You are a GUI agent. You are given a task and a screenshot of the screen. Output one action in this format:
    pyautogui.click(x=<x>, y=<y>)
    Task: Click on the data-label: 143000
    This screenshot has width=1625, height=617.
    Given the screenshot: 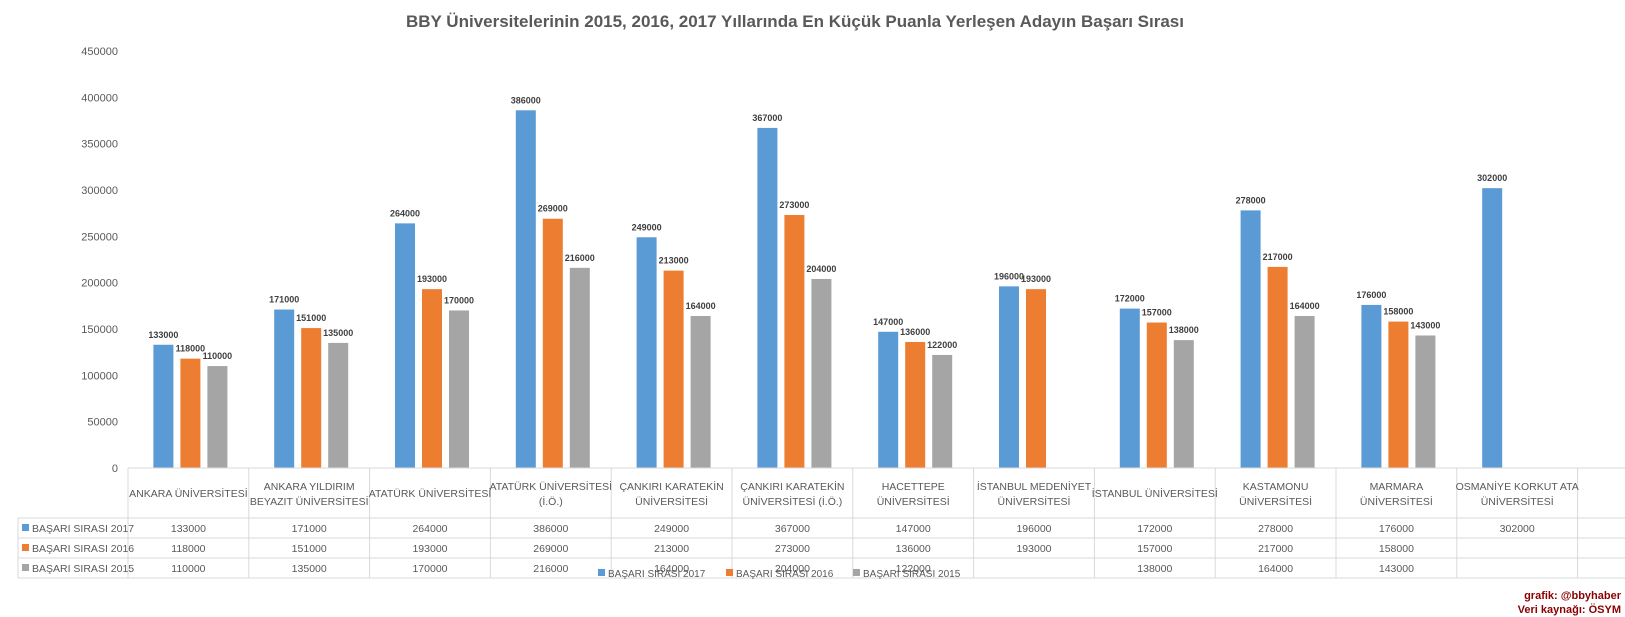 What is the action you would take?
    pyautogui.click(x=1425, y=325)
    